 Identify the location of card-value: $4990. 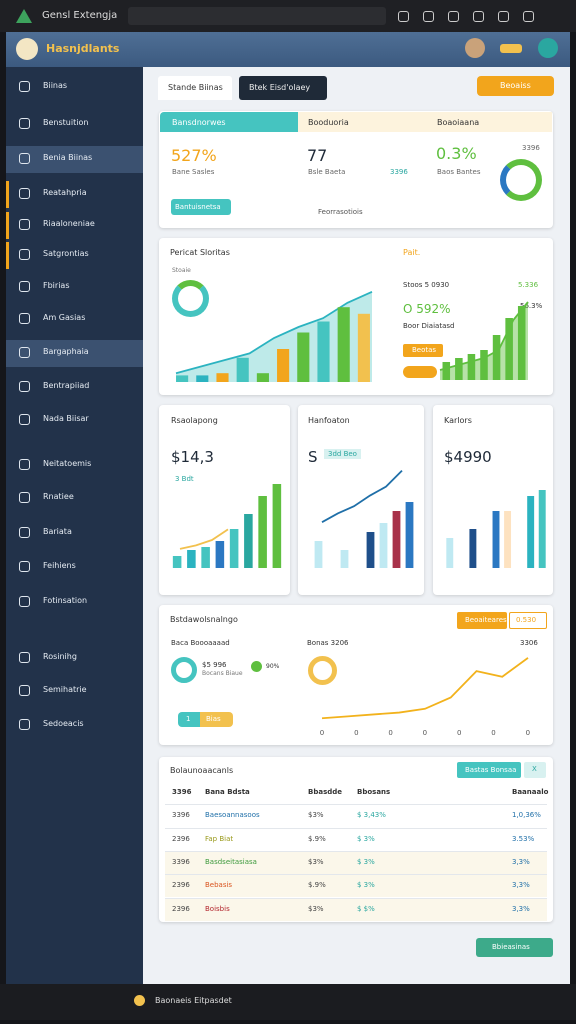
(468, 457).